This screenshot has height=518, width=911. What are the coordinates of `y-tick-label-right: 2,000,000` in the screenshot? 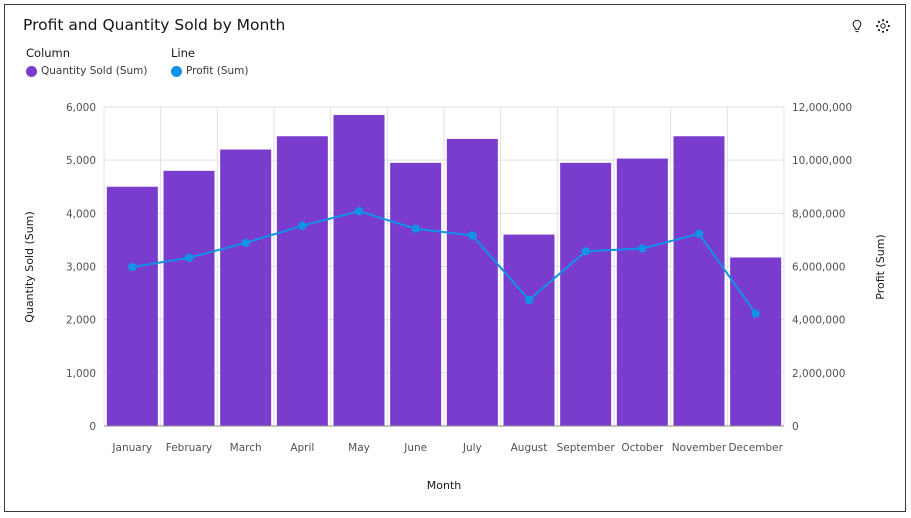 It's located at (818, 374).